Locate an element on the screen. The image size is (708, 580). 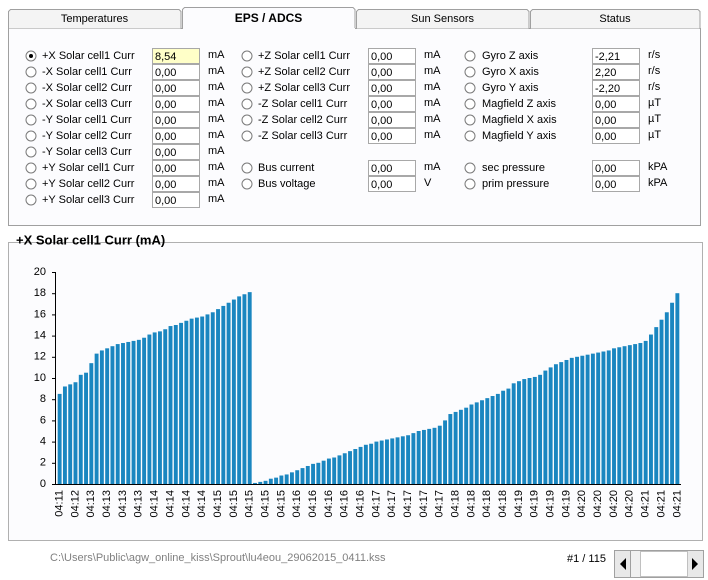
x-tick-label: 04:16 is located at coordinates (297, 504).